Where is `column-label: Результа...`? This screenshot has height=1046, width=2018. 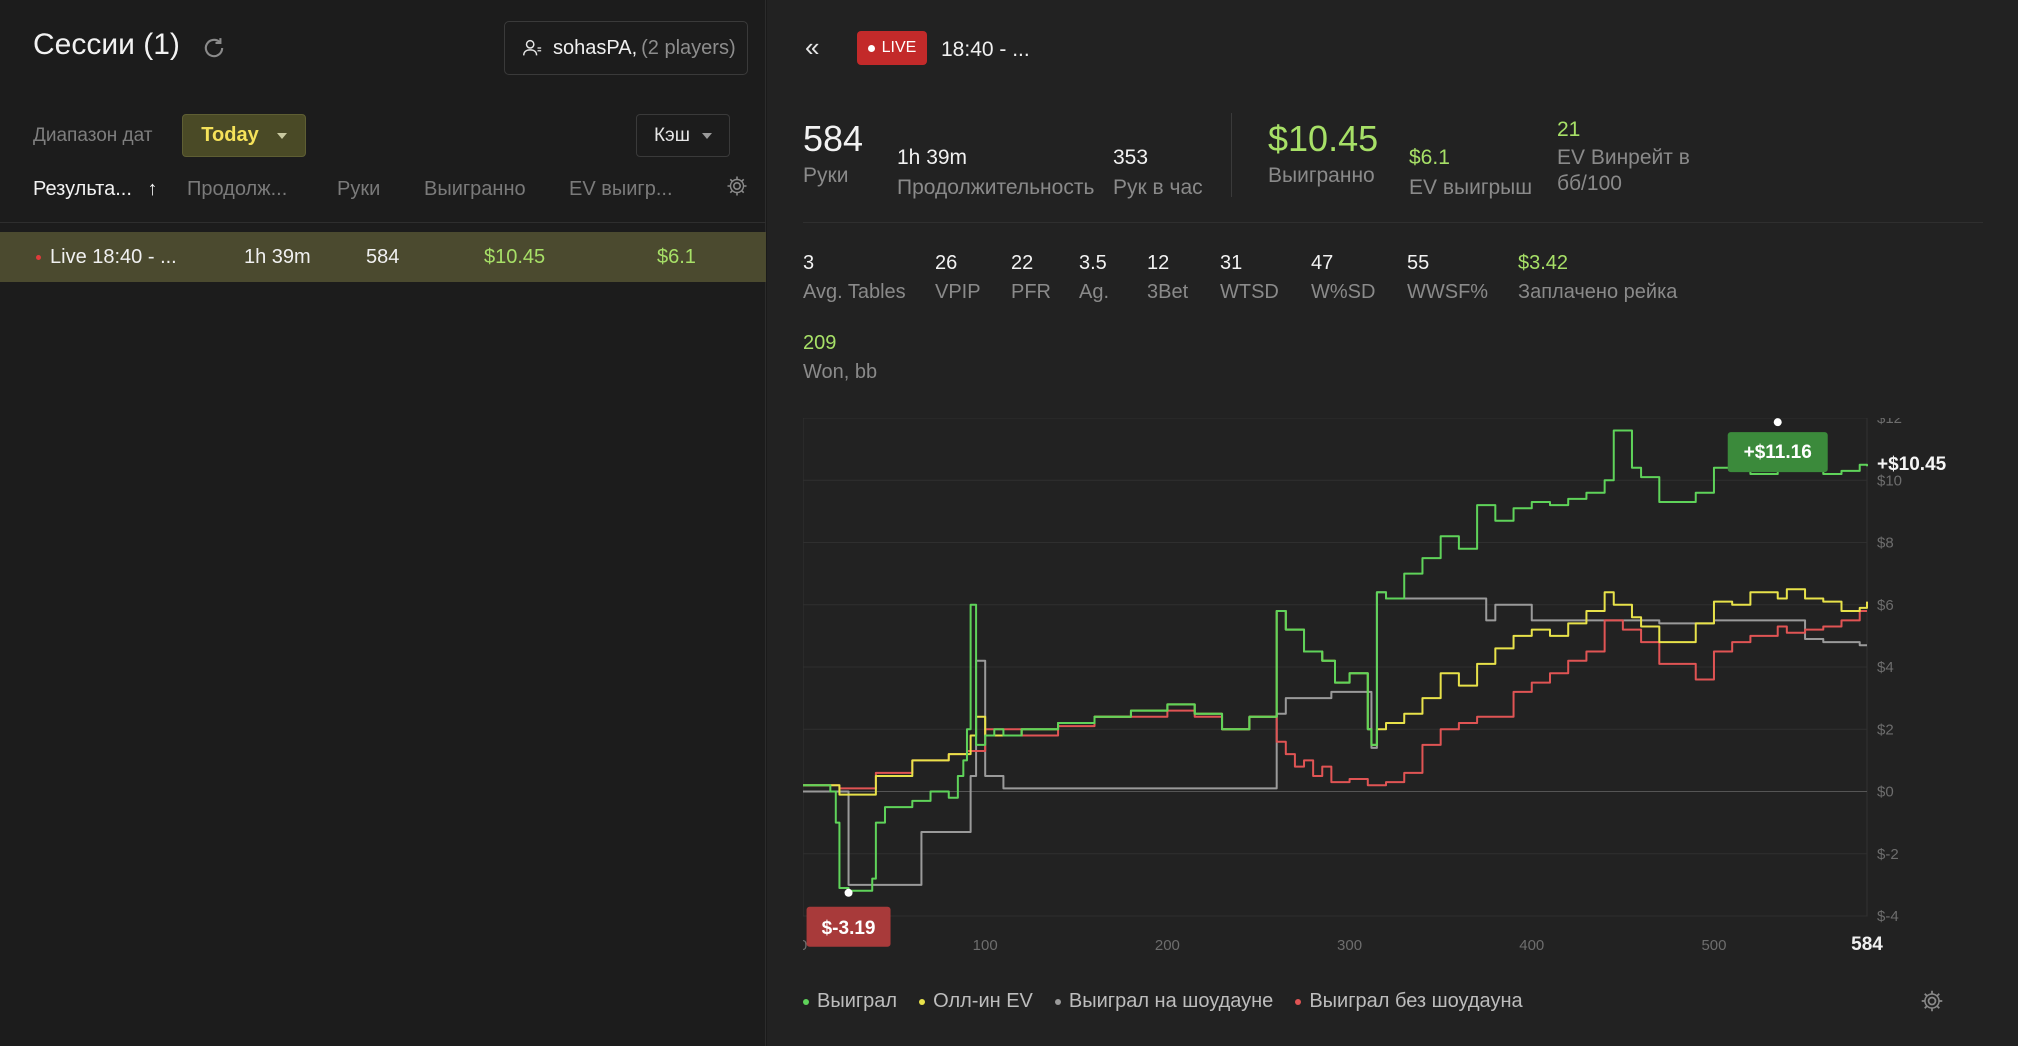
column-label: Результа... is located at coordinates (82, 189).